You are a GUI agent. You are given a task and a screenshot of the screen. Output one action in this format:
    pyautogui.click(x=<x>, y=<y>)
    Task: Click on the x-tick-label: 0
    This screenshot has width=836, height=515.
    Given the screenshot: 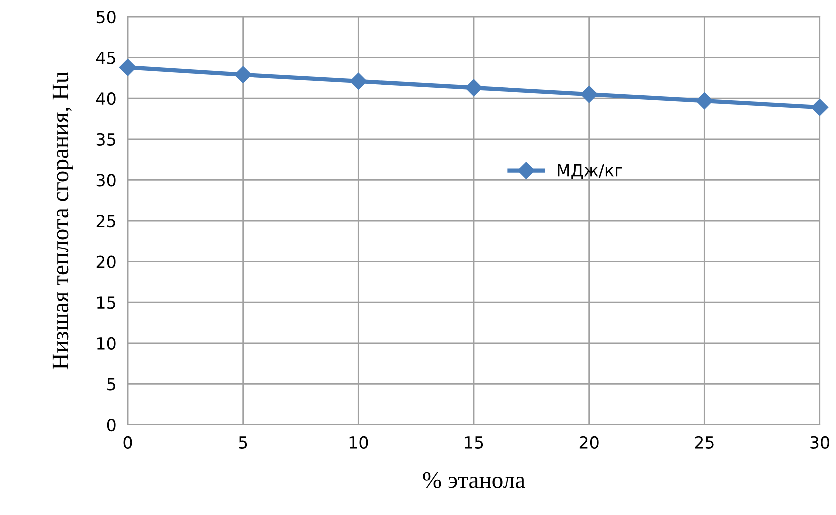 What is the action you would take?
    pyautogui.click(x=128, y=443)
    